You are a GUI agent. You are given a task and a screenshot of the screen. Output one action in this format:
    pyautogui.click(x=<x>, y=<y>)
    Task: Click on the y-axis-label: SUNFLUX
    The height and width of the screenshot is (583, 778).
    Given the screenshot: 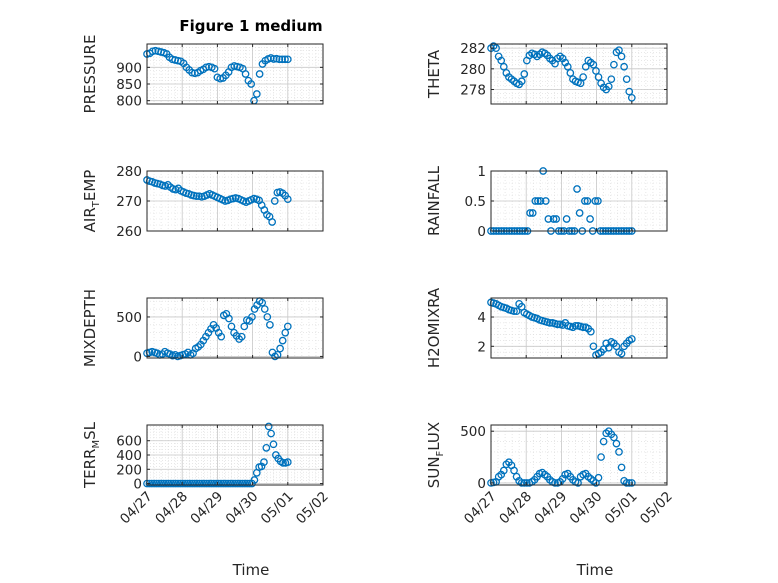 What is the action you would take?
    pyautogui.click(x=435, y=455)
    